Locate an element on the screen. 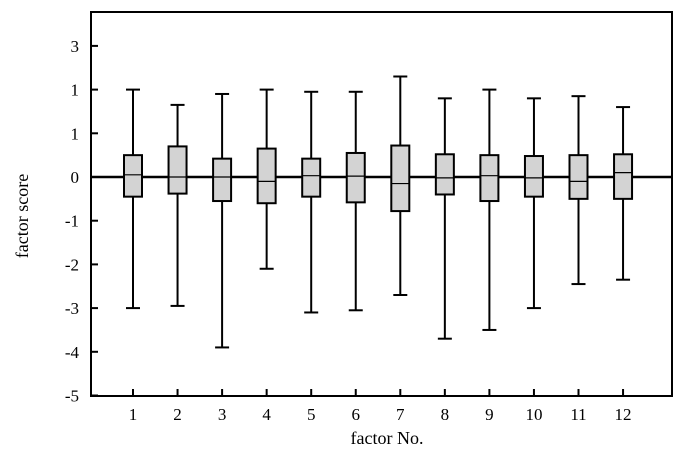 This screenshot has width=682, height=453. x-tick-label: 5 is located at coordinates (311, 414).